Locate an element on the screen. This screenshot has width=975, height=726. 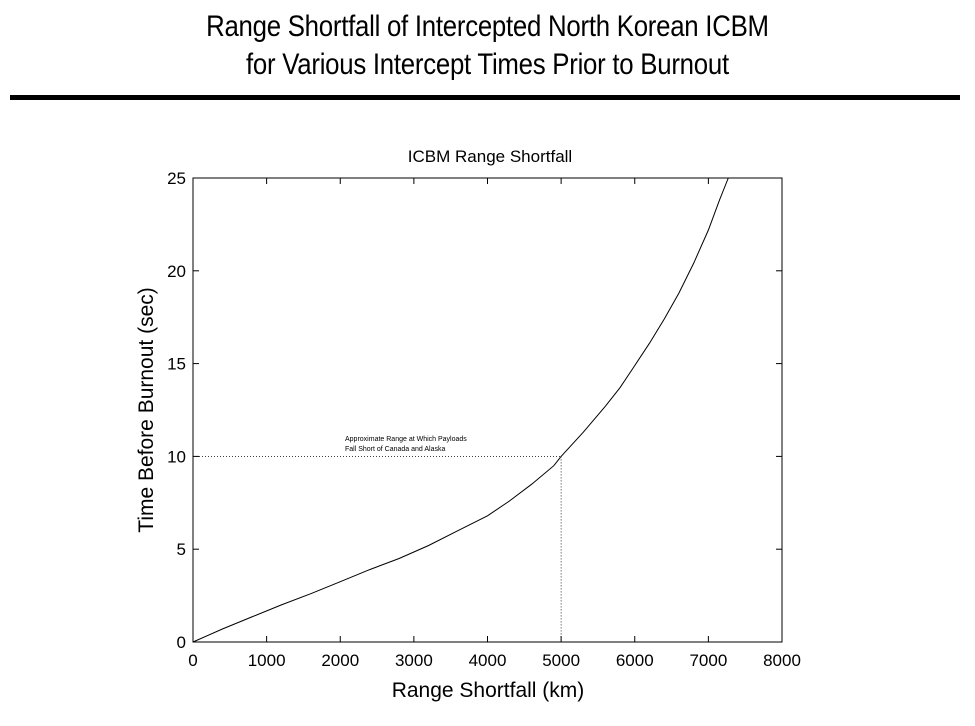
title-divider is located at coordinates (485, 97).